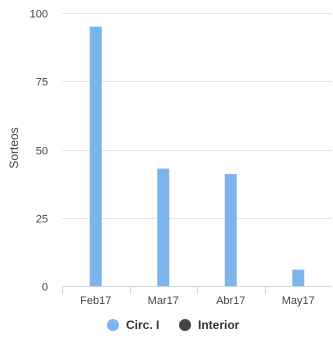  I want to click on legend: Circ. I Interior, so click(173, 325).